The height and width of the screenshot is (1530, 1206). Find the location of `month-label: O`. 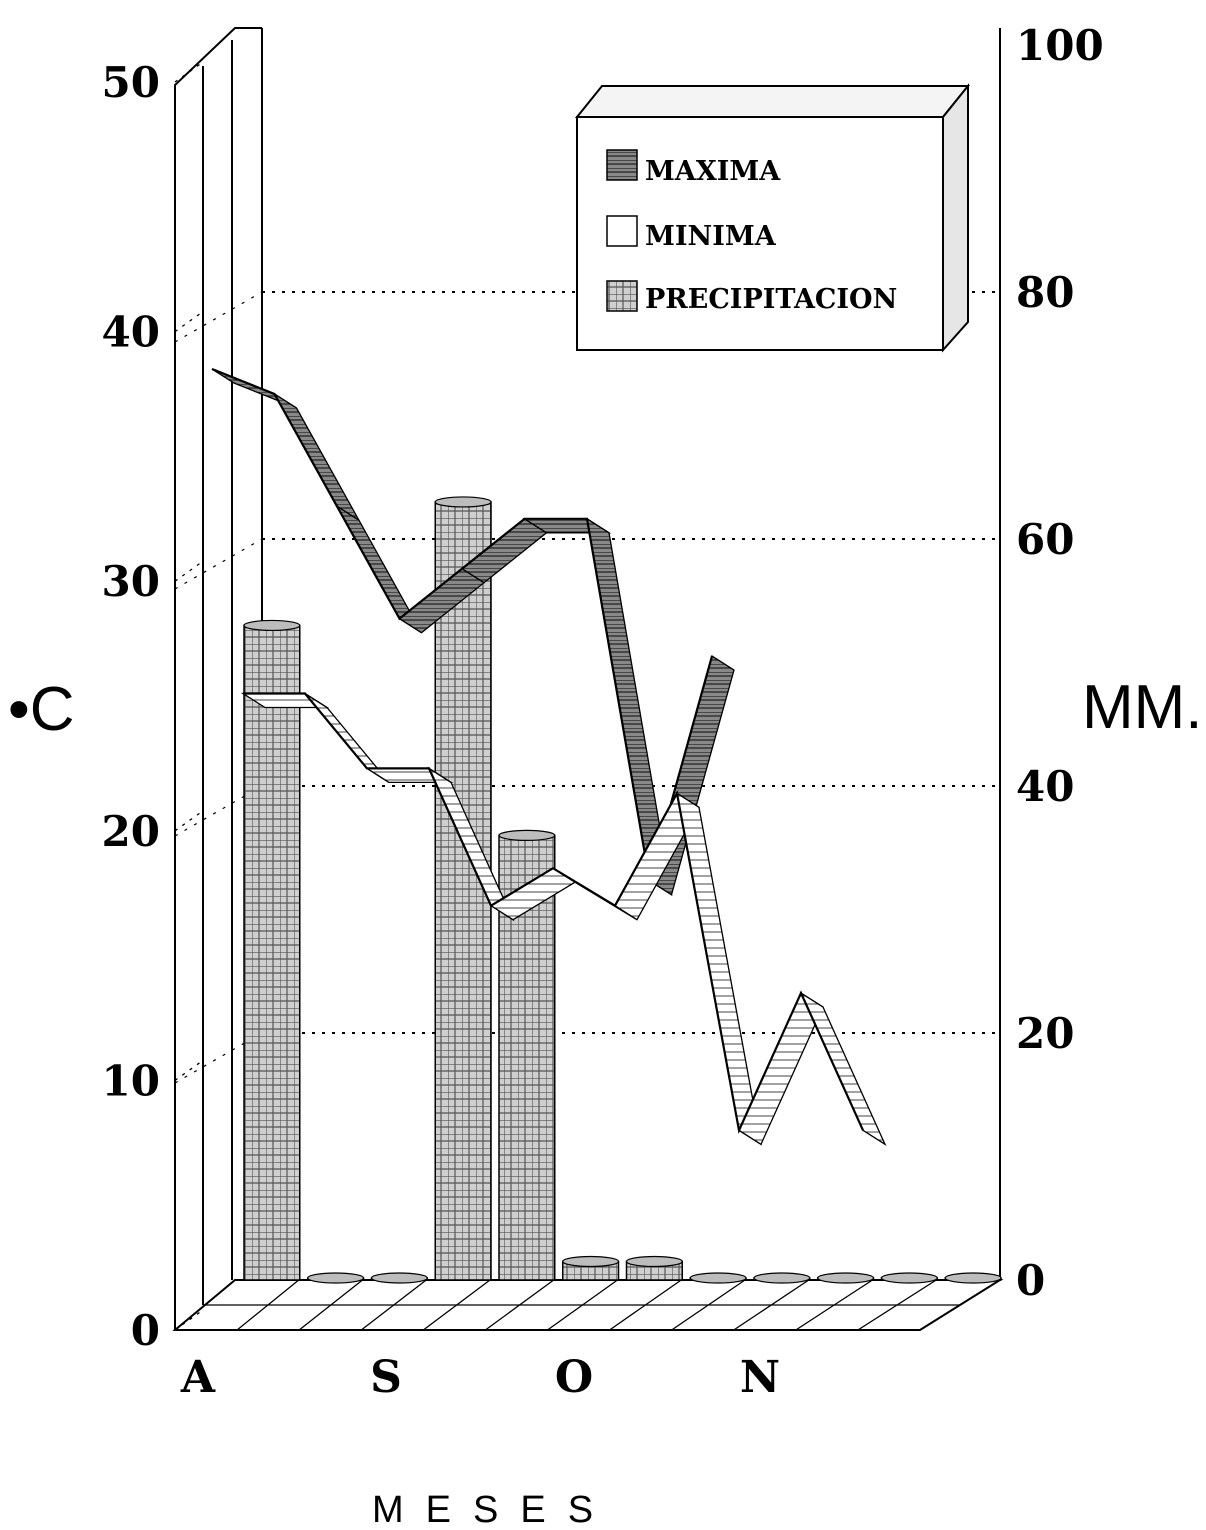

month-label: O is located at coordinates (574, 1377).